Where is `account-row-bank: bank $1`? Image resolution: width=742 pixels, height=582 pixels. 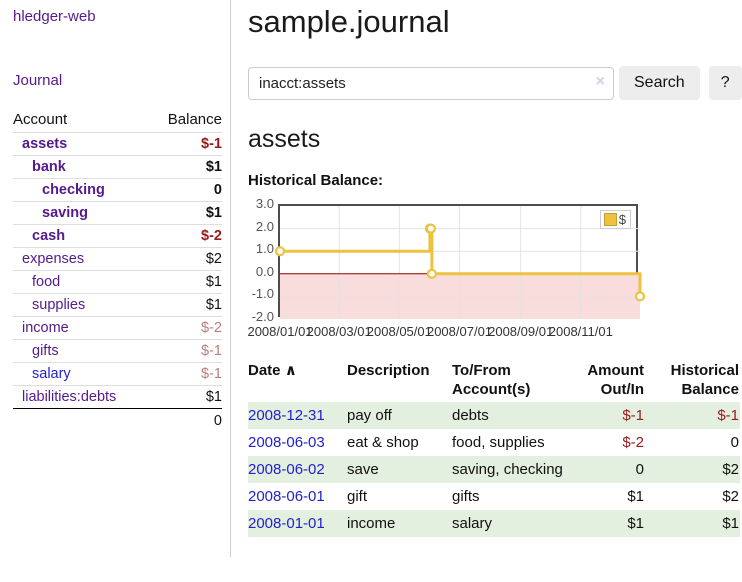
account-row-bank: bank $1 is located at coordinates (117, 167).